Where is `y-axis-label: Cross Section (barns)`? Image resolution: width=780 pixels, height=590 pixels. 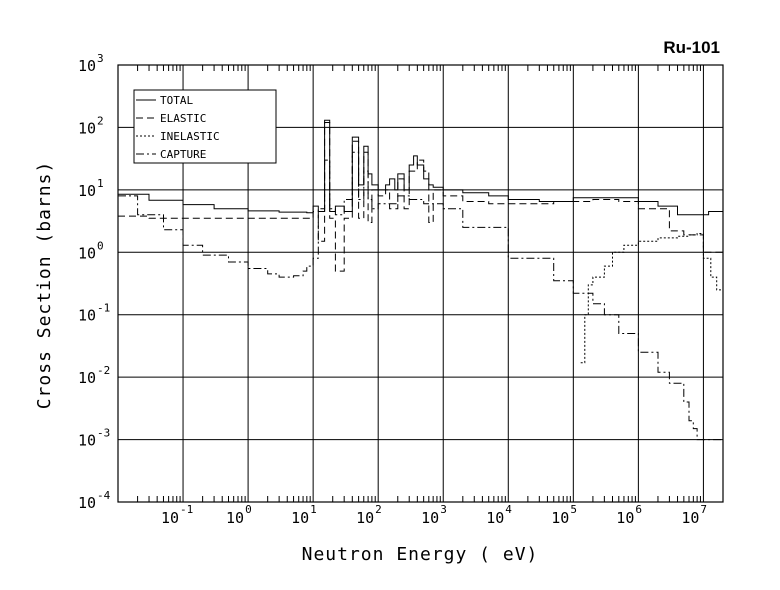 y-axis-label: Cross Section (barns) is located at coordinates (44, 285).